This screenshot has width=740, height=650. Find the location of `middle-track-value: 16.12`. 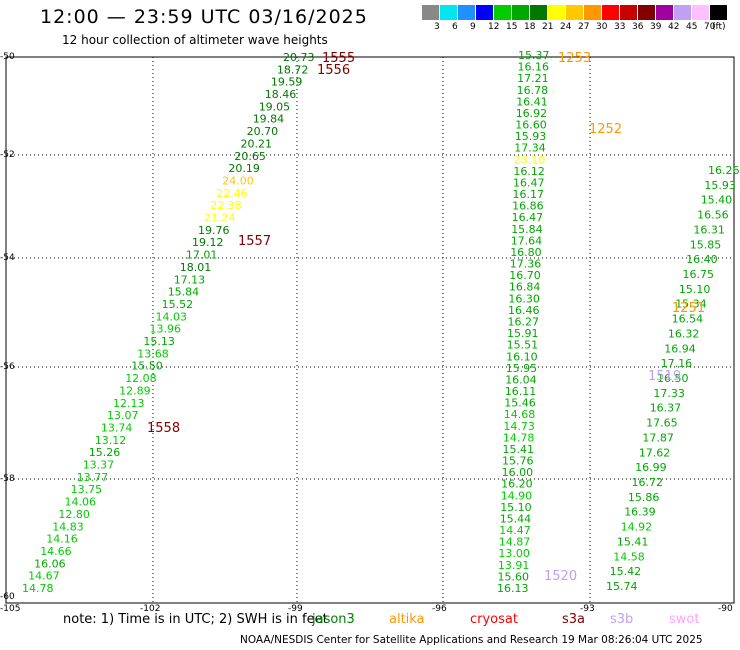

middle-track-value: 16.12 is located at coordinates (529, 171).